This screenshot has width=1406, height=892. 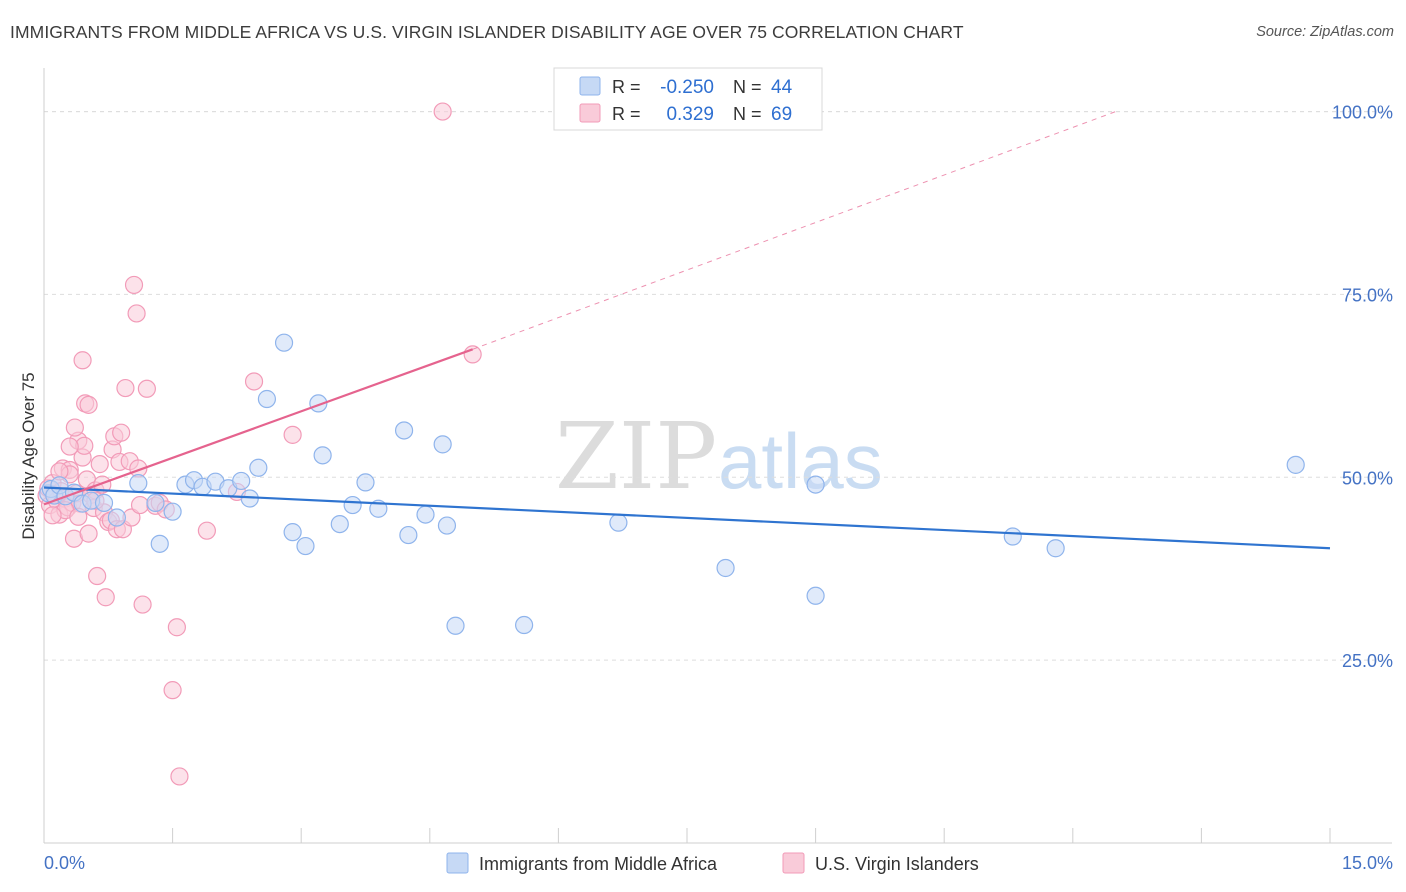 I want to click on stats-r-value-pink: 0.329, so click(x=690, y=114).